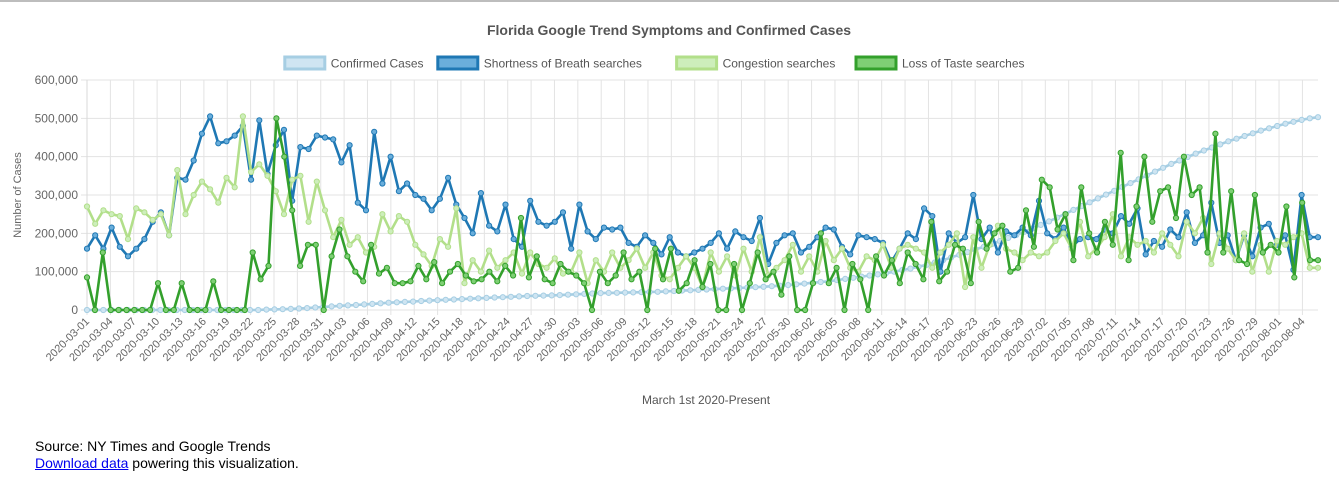  Describe the element at coordinates (939, 63) in the screenshot. I see `legend-item: Loss of Taste searches` at that location.